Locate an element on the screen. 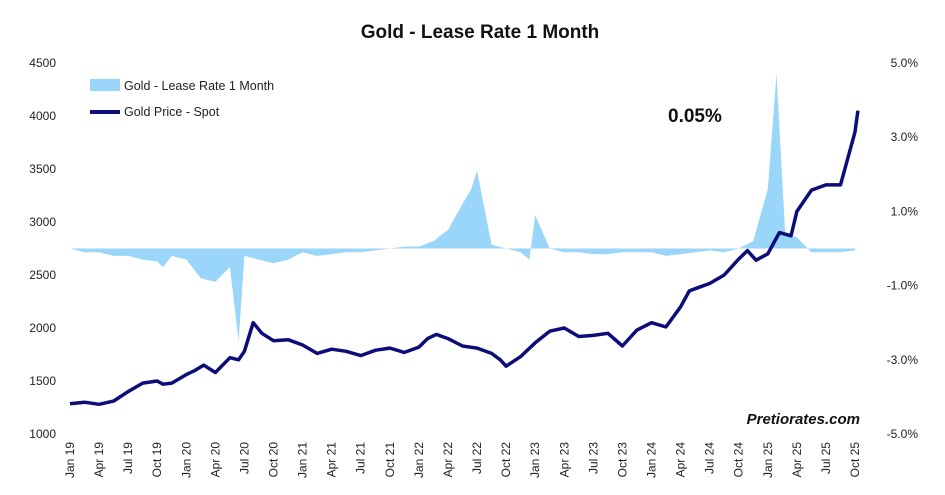 This screenshot has height=495, width=945. legend-swatch-lease-rate is located at coordinates (105, 85).